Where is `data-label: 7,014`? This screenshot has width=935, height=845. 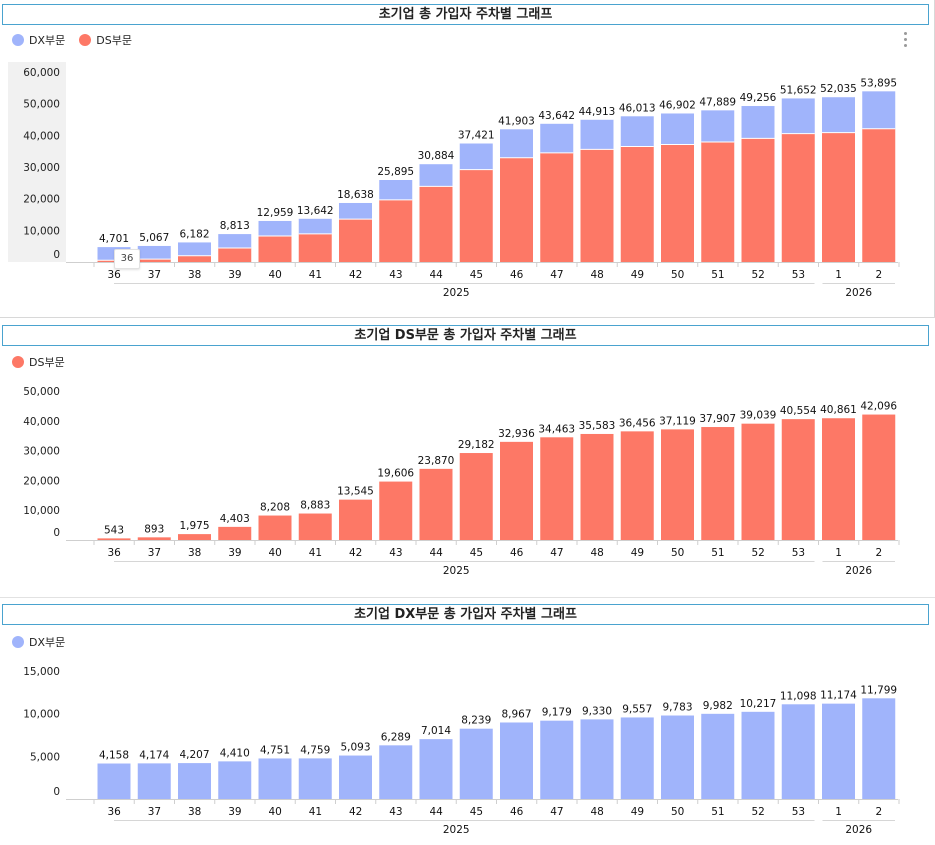
data-label: 7,014 is located at coordinates (436, 731).